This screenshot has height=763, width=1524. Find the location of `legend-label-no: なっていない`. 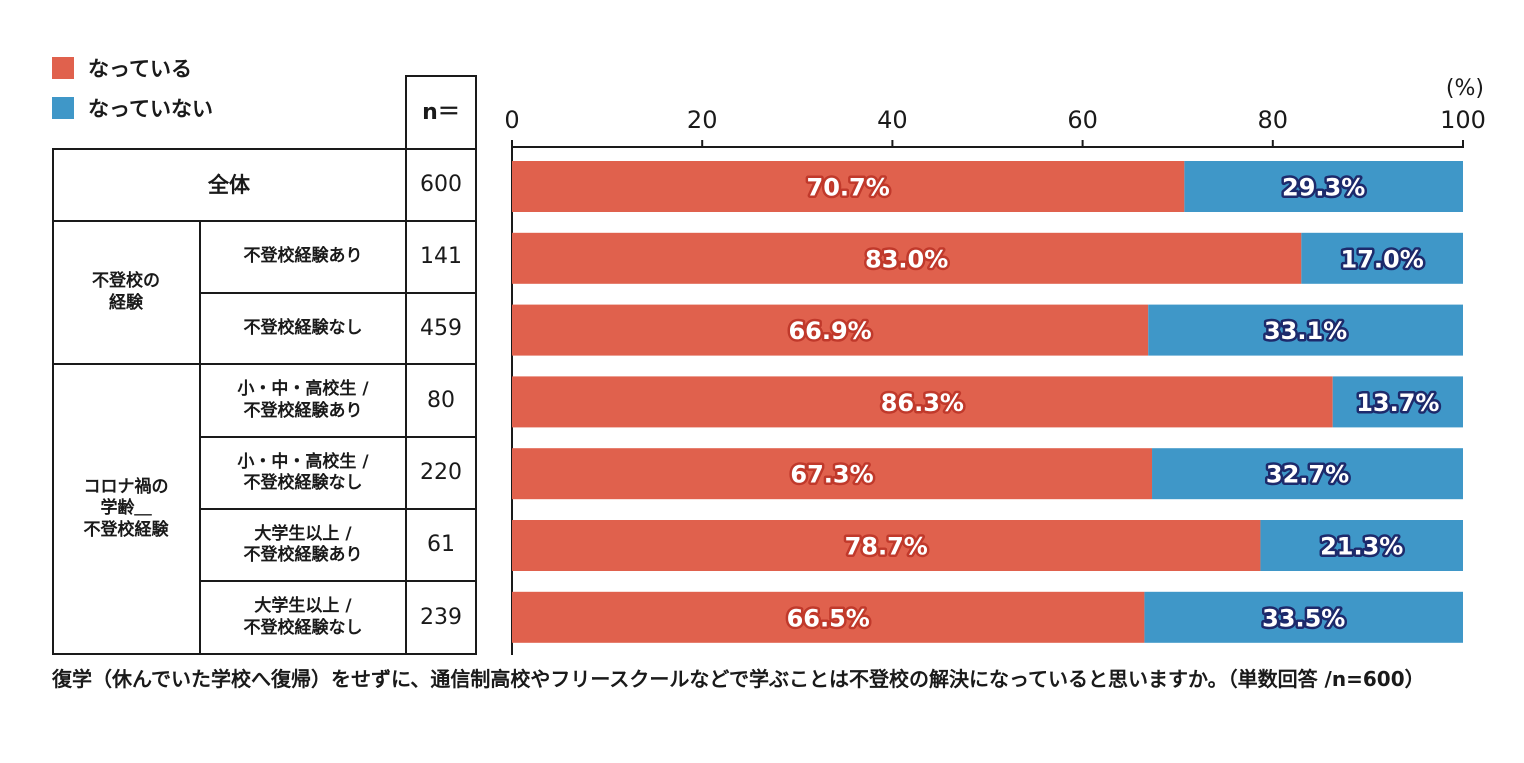

legend-label-no: なっていない is located at coordinates (150, 109).